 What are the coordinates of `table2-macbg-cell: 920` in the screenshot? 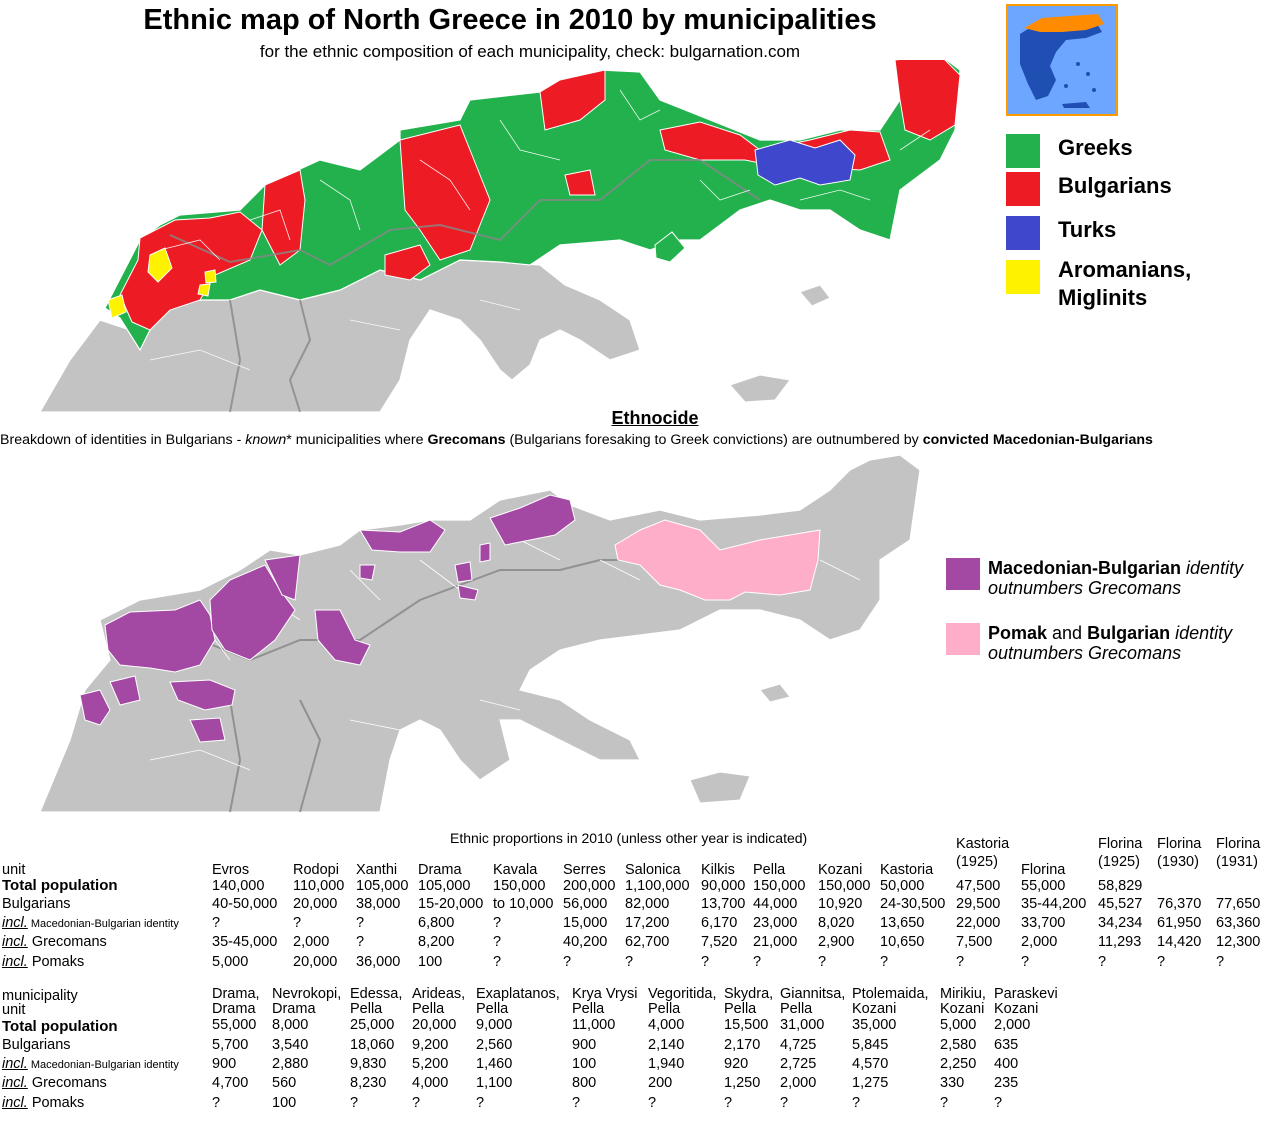 It's located at (736, 1064).